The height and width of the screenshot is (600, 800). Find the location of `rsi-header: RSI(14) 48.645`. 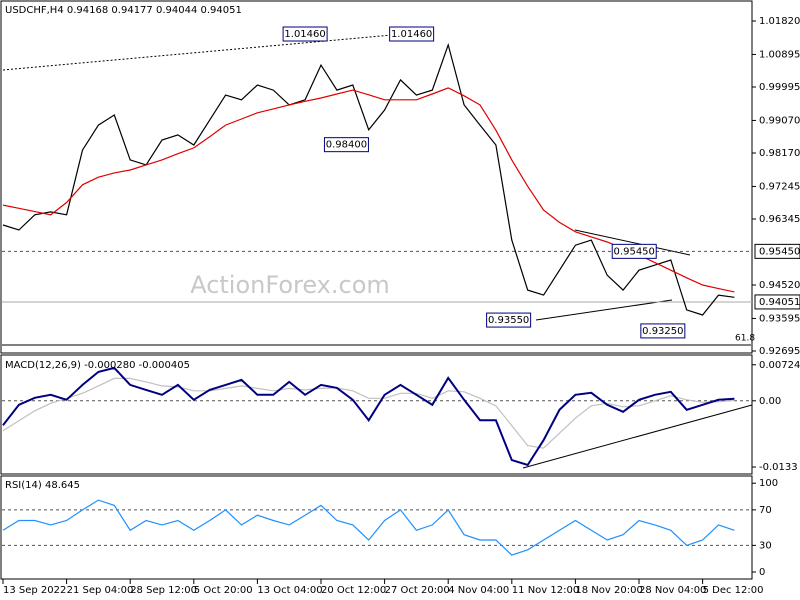

rsi-header: RSI(14) 48.645 is located at coordinates (42, 485).